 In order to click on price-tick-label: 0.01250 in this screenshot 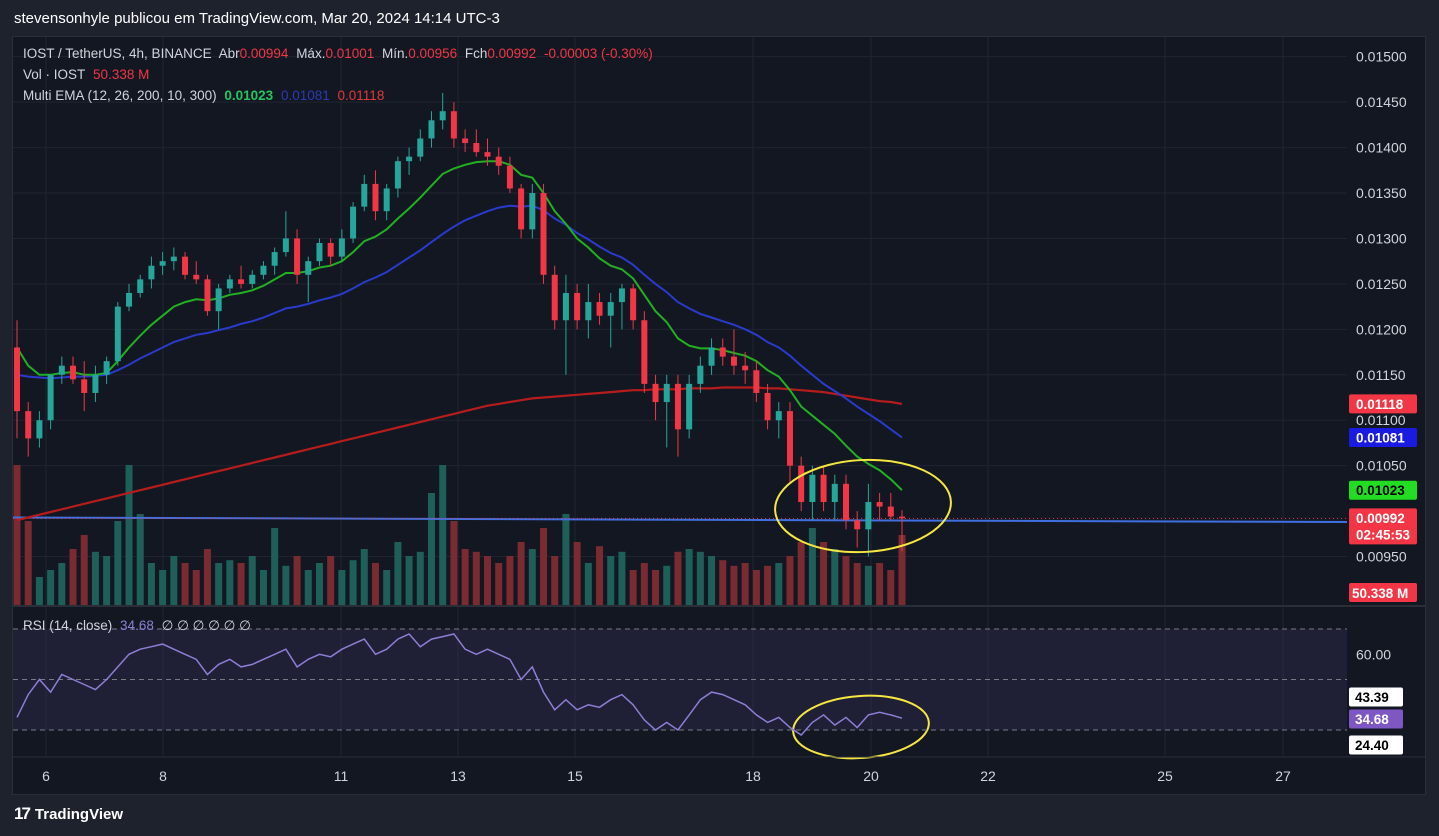, I will do `click(1381, 284)`.